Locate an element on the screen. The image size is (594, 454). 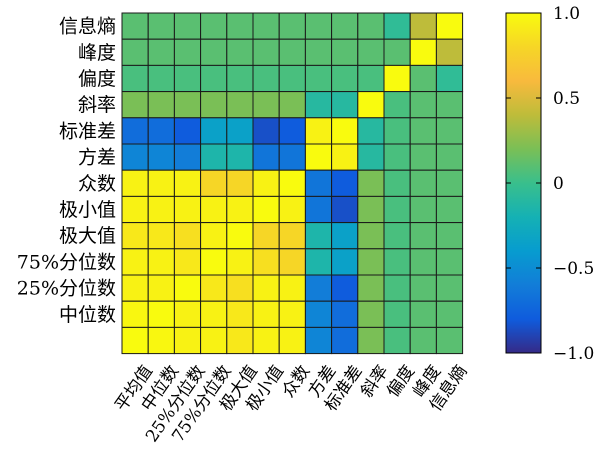
colorbar-tick-label: 0 is located at coordinates (558, 184).